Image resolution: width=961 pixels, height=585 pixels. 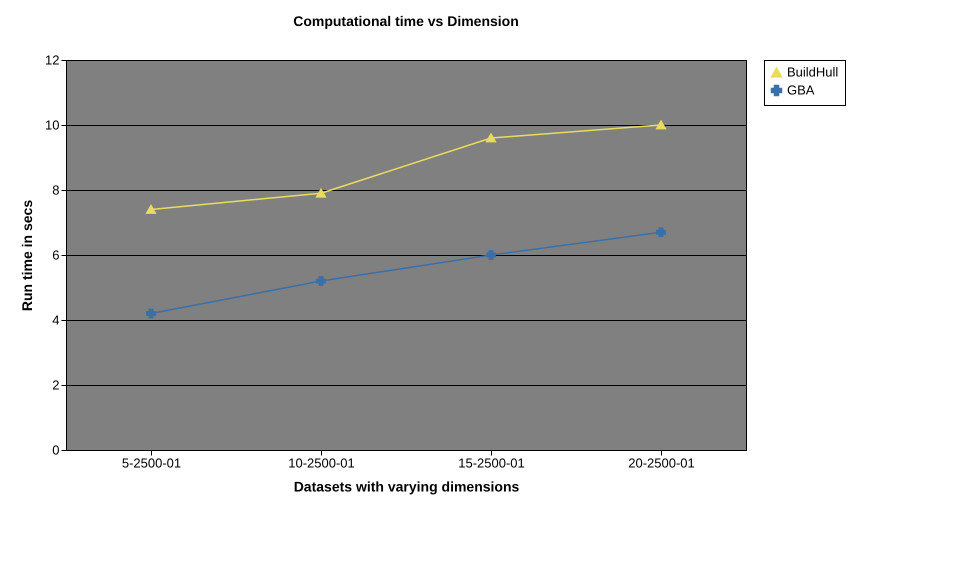 I want to click on x-tick-label: 5-2500-01, so click(x=152, y=463).